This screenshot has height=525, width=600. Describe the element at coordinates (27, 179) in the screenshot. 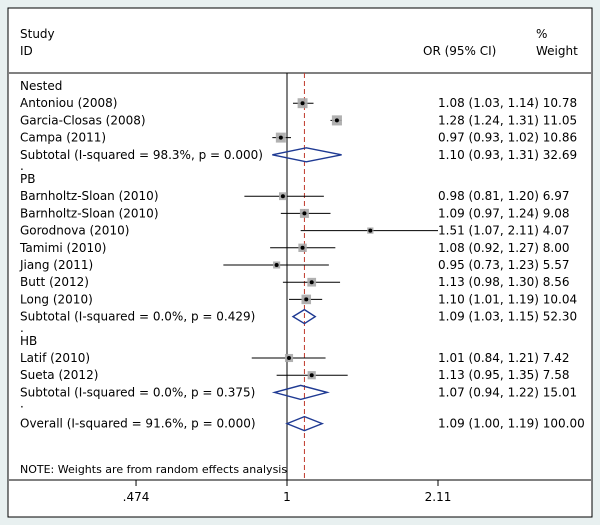

I see `group-label: PB` at that location.